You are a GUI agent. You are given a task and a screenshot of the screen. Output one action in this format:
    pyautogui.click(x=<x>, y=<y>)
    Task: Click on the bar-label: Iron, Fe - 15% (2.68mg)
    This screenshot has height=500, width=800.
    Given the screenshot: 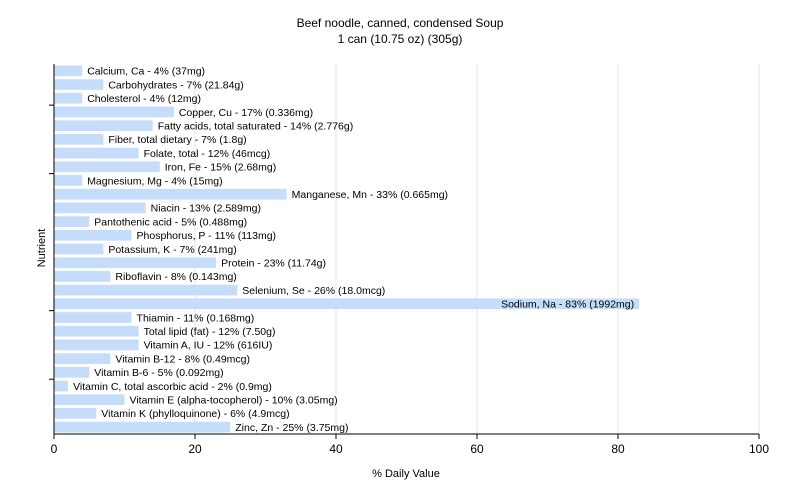 What is the action you would take?
    pyautogui.click(x=220, y=168)
    